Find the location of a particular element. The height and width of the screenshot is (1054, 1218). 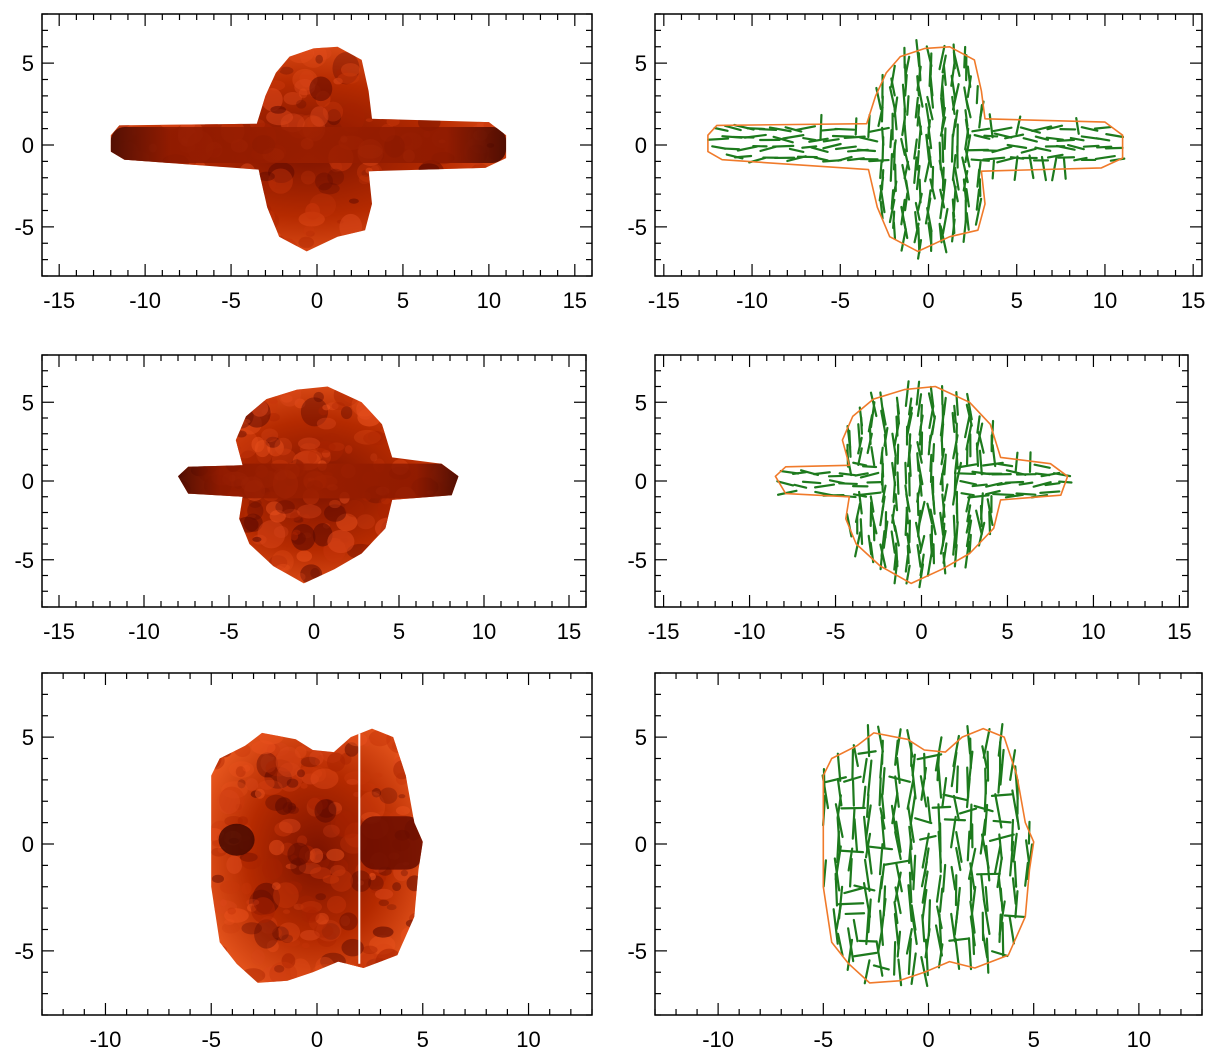

x-tick-label: -15 is located at coordinates (59, 631).